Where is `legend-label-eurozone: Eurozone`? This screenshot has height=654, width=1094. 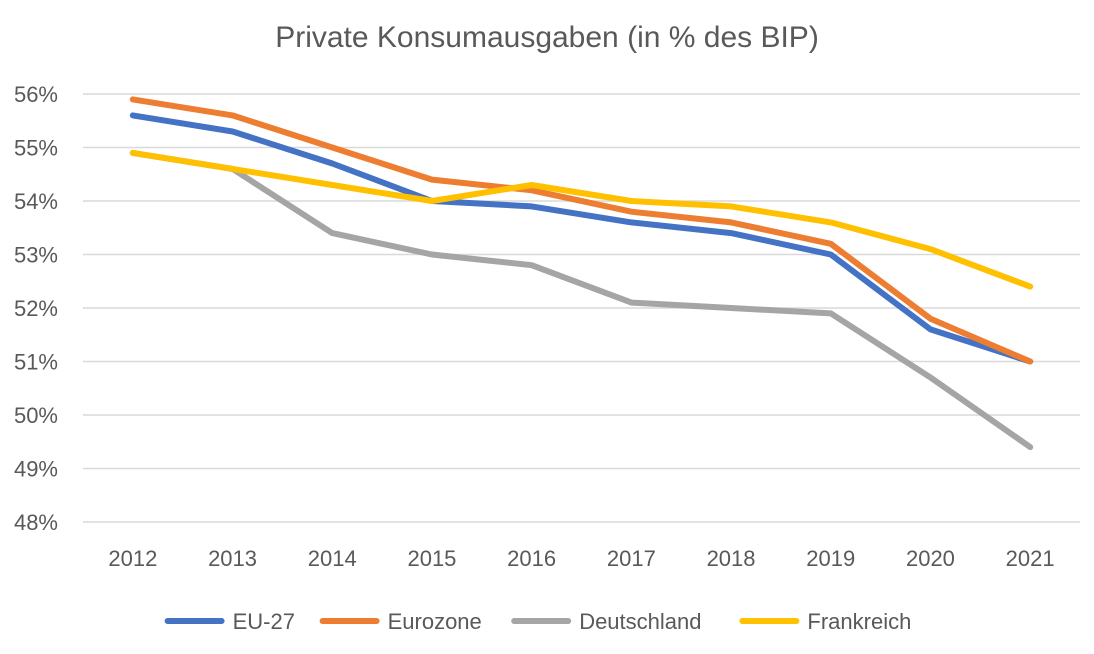
legend-label-eurozone: Eurozone is located at coordinates (435, 621).